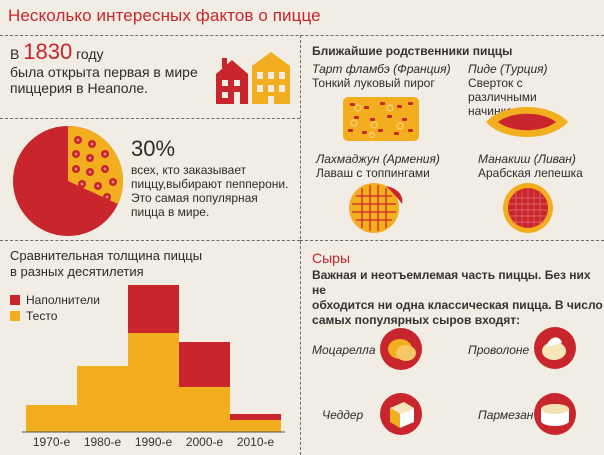 The image size is (604, 455). What do you see at coordinates (79, 88) in the screenshot?
I see `fact-line3: пиццерия в Неаполе.` at bounding box center [79, 88].